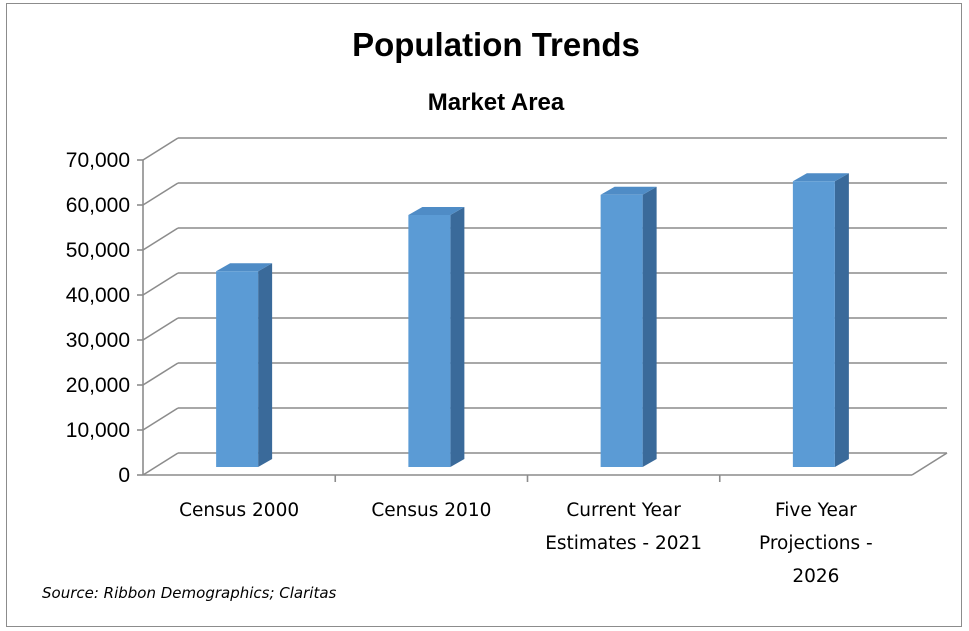 The height and width of the screenshot is (631, 969). What do you see at coordinates (98, 385) in the screenshot?
I see `y-tick-label: 20,000` at bounding box center [98, 385].